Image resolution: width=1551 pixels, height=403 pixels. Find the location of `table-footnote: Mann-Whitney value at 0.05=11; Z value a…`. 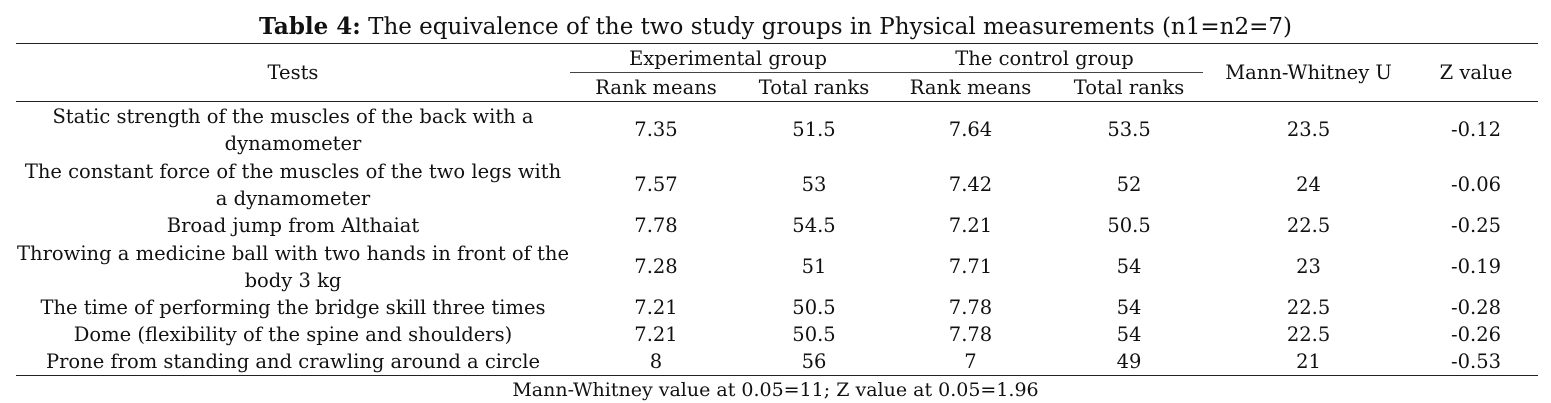

table-footnote: Mann-Whitney value at 0.05=11; Z value a… is located at coordinates (775, 390).